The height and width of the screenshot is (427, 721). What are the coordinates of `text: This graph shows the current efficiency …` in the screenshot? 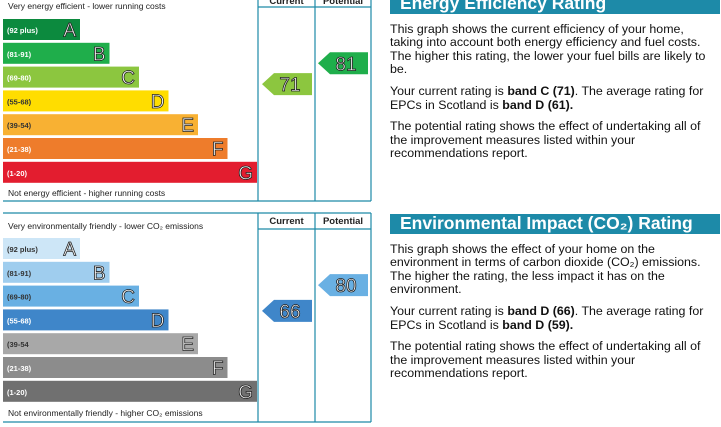 It's located at (548, 49).